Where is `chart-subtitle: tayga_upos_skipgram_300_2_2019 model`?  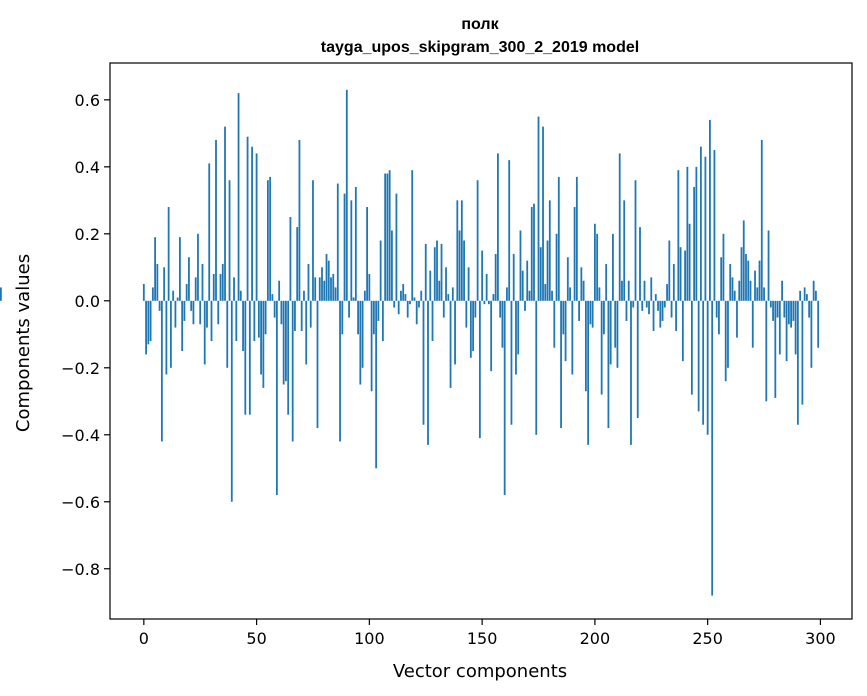 chart-subtitle: tayga_upos_skipgram_300_2_2019 model is located at coordinates (480, 47).